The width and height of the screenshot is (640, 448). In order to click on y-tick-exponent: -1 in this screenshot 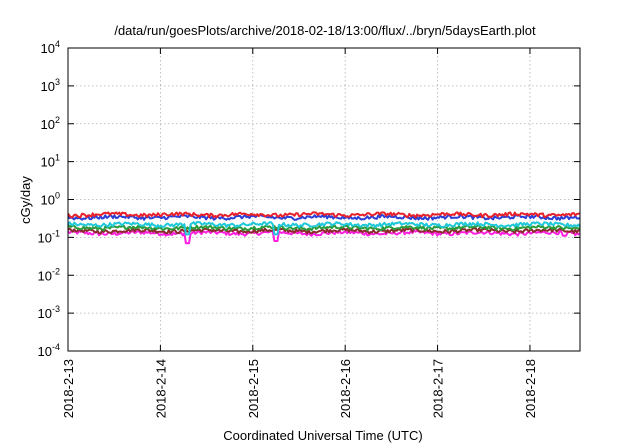, I will do `click(56, 233)`.